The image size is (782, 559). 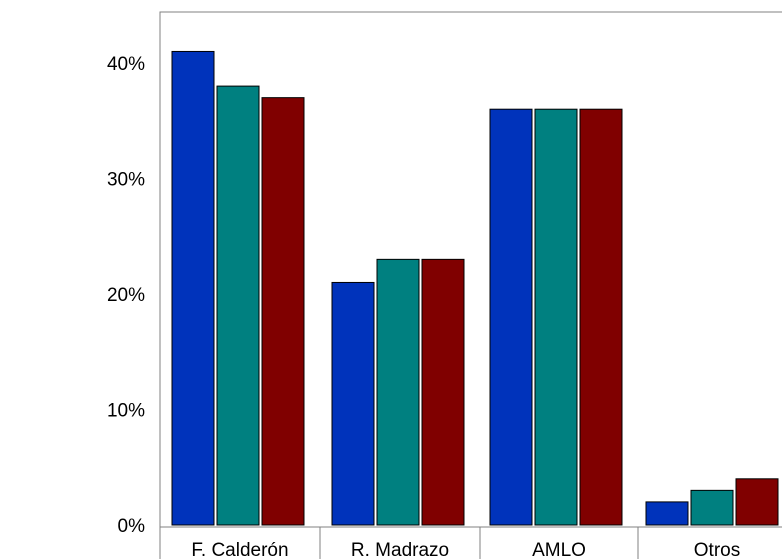 I want to click on x-tick-label: AMLO, so click(x=559, y=549).